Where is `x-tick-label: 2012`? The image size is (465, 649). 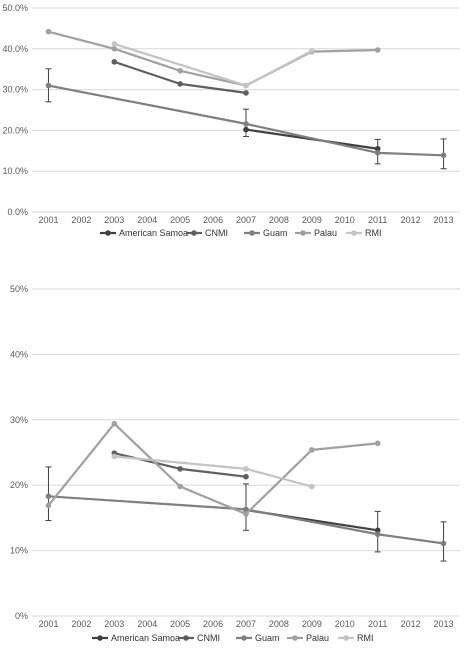
x-tick-label: 2012 is located at coordinates (411, 624).